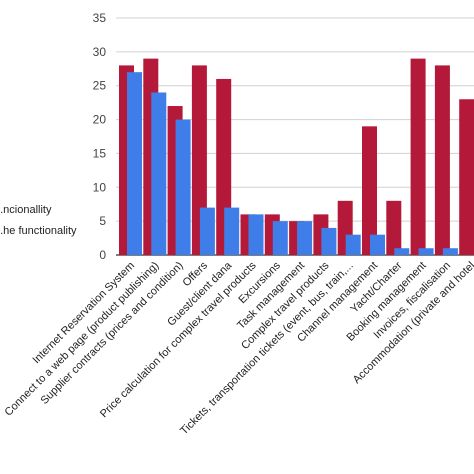  Describe the element at coordinates (38, 220) in the screenshot. I see `legend: ...ncionallity ...he functionality` at that location.